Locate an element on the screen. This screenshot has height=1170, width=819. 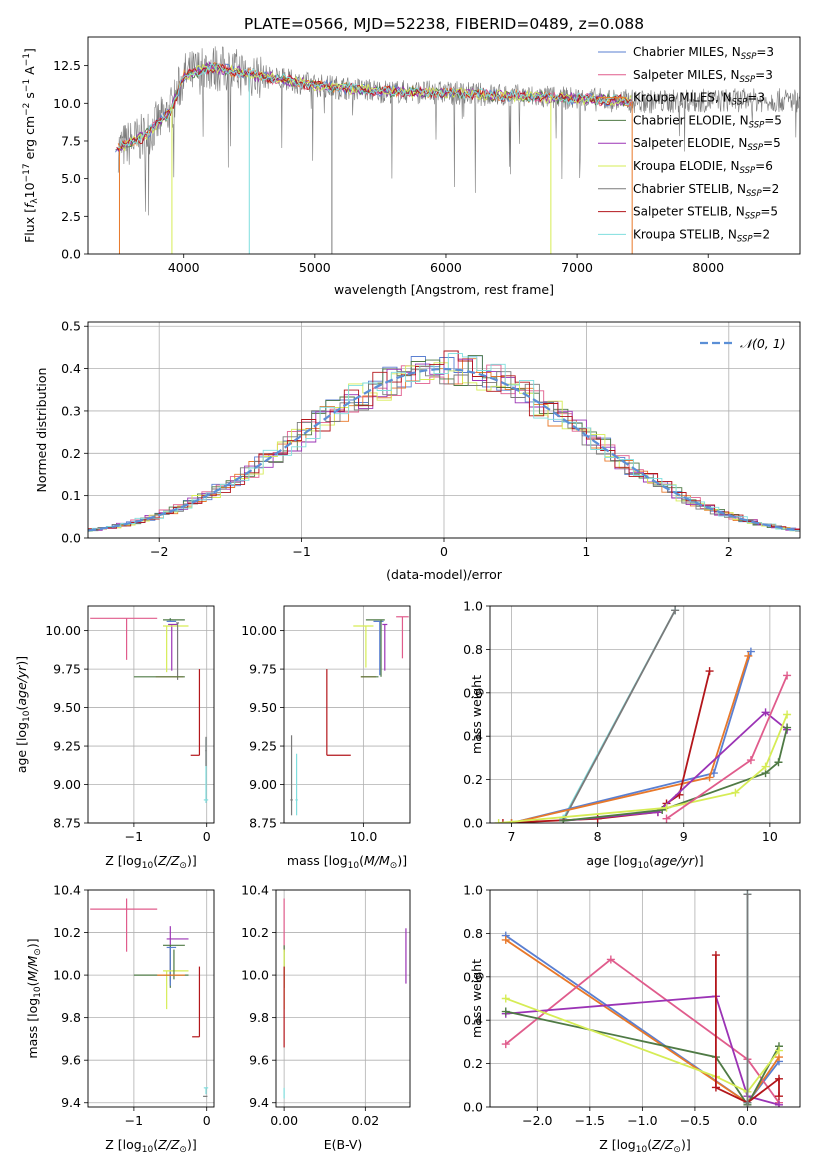
y-tick-label: 10.4 is located at coordinates (255, 890).